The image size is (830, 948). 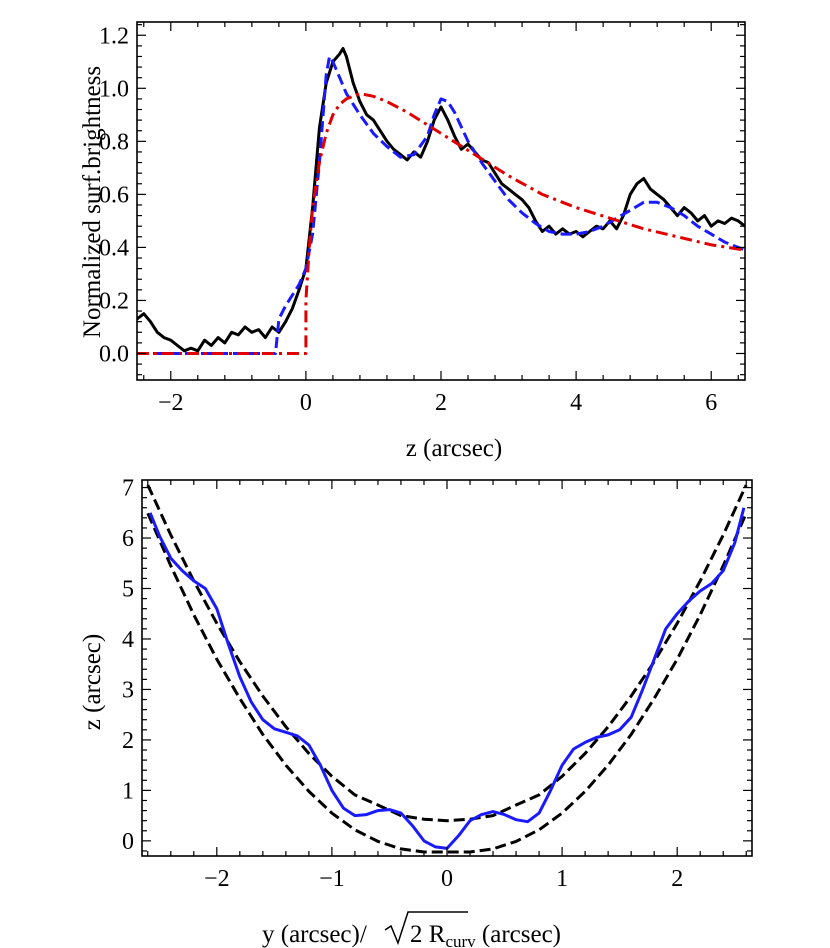 I want to click on sqrt-sign, so click(x=426, y=928).